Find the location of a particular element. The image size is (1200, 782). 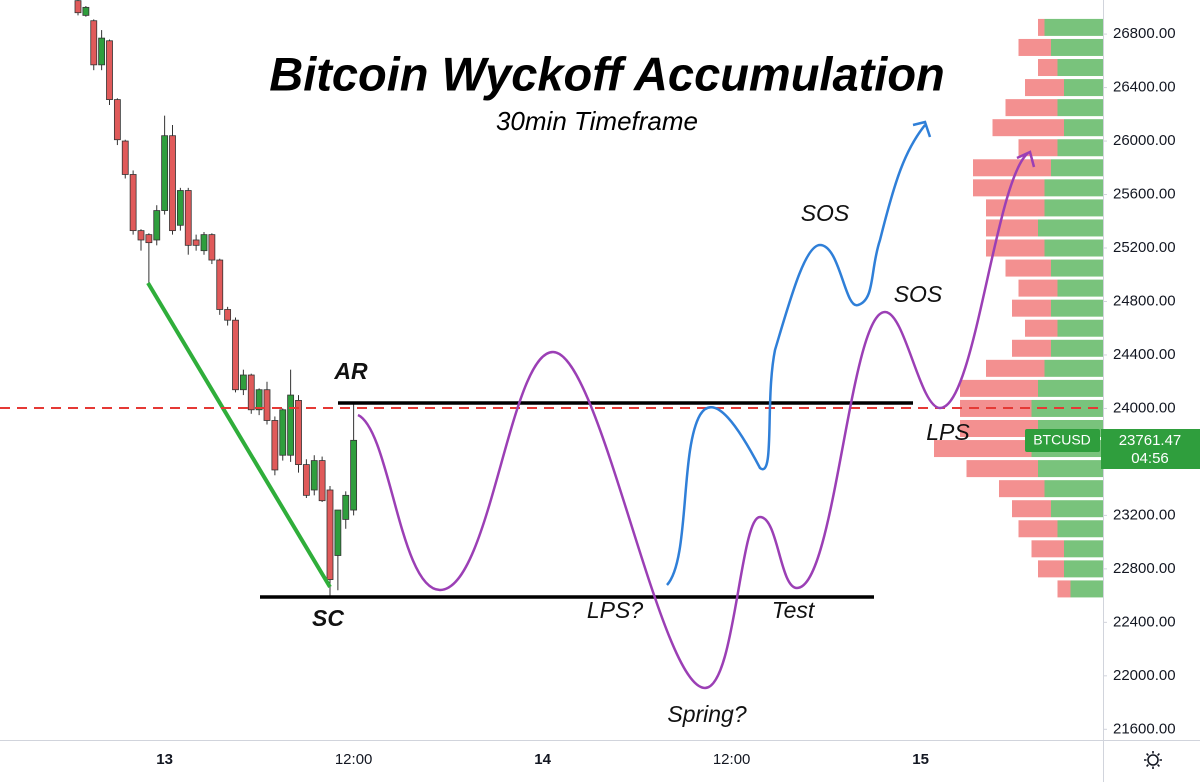

symbol-badge is located at coordinates (1062, 440).